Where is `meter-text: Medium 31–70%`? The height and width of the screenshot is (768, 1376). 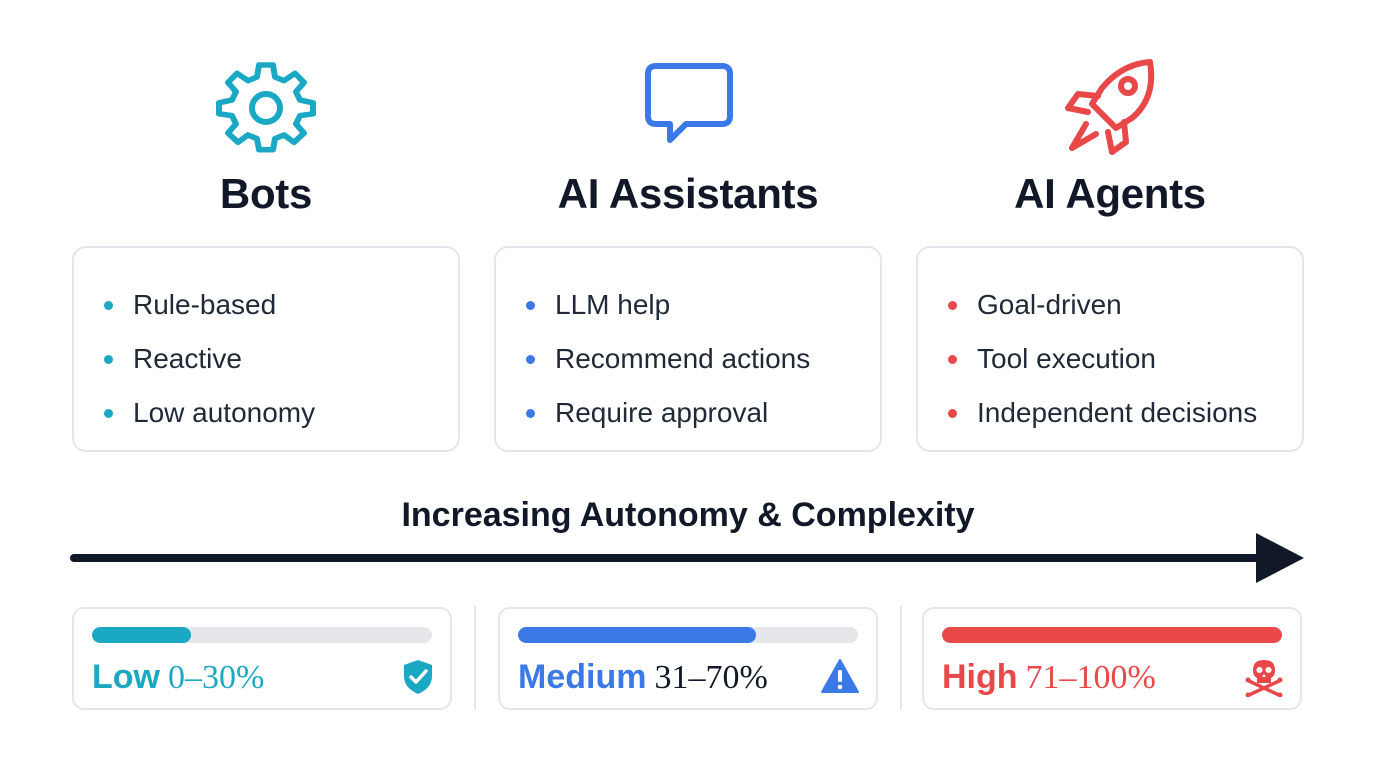 meter-text: Medium 31–70% is located at coordinates (643, 677).